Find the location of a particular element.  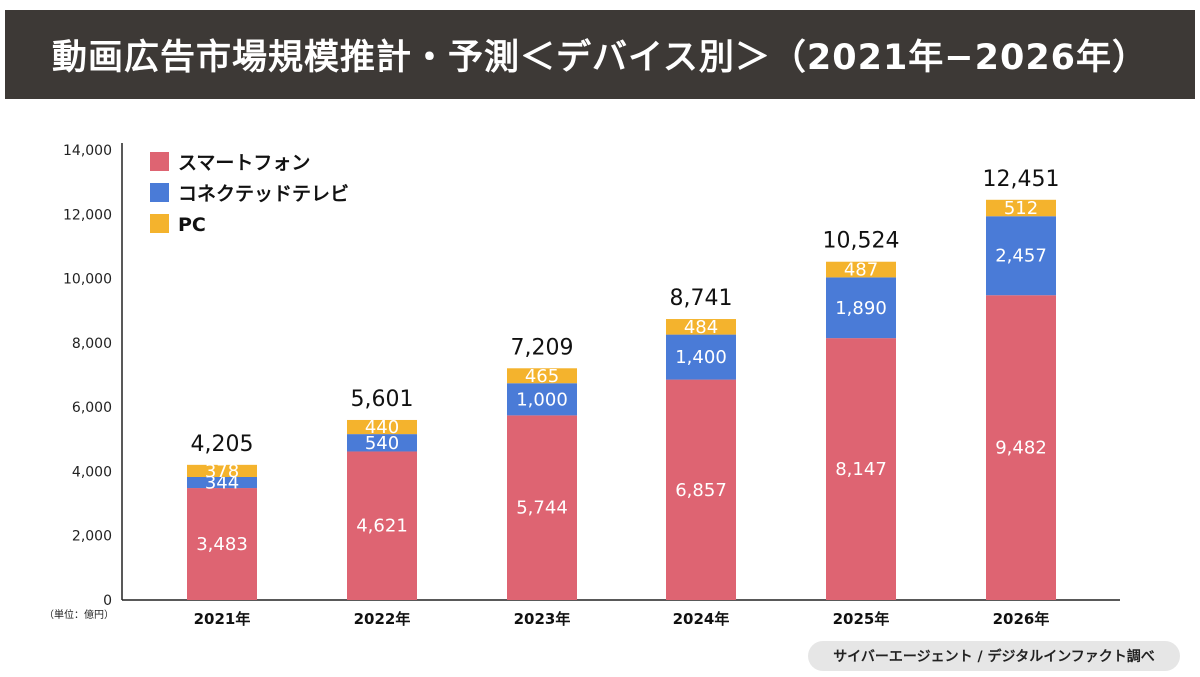

data-label: 4,621 is located at coordinates (382, 526).